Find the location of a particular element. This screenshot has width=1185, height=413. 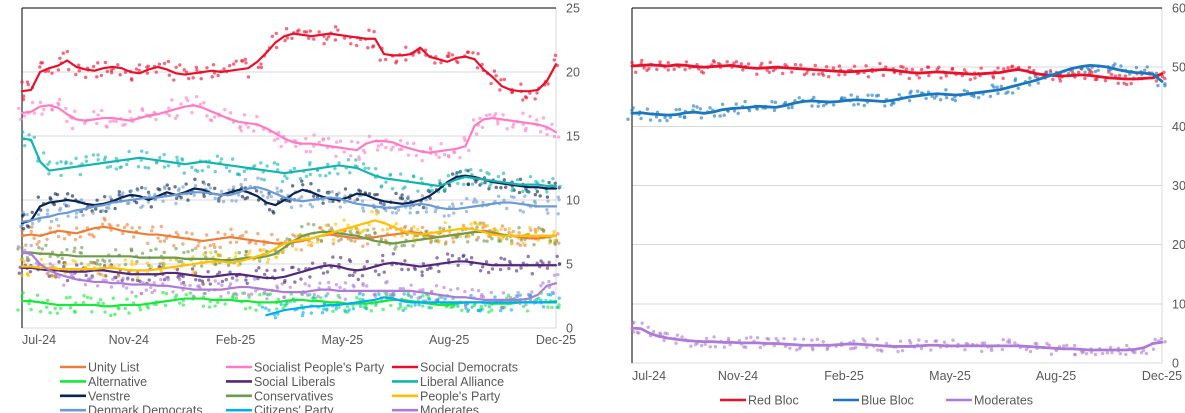

legend-label: Conservatives is located at coordinates (293, 396).